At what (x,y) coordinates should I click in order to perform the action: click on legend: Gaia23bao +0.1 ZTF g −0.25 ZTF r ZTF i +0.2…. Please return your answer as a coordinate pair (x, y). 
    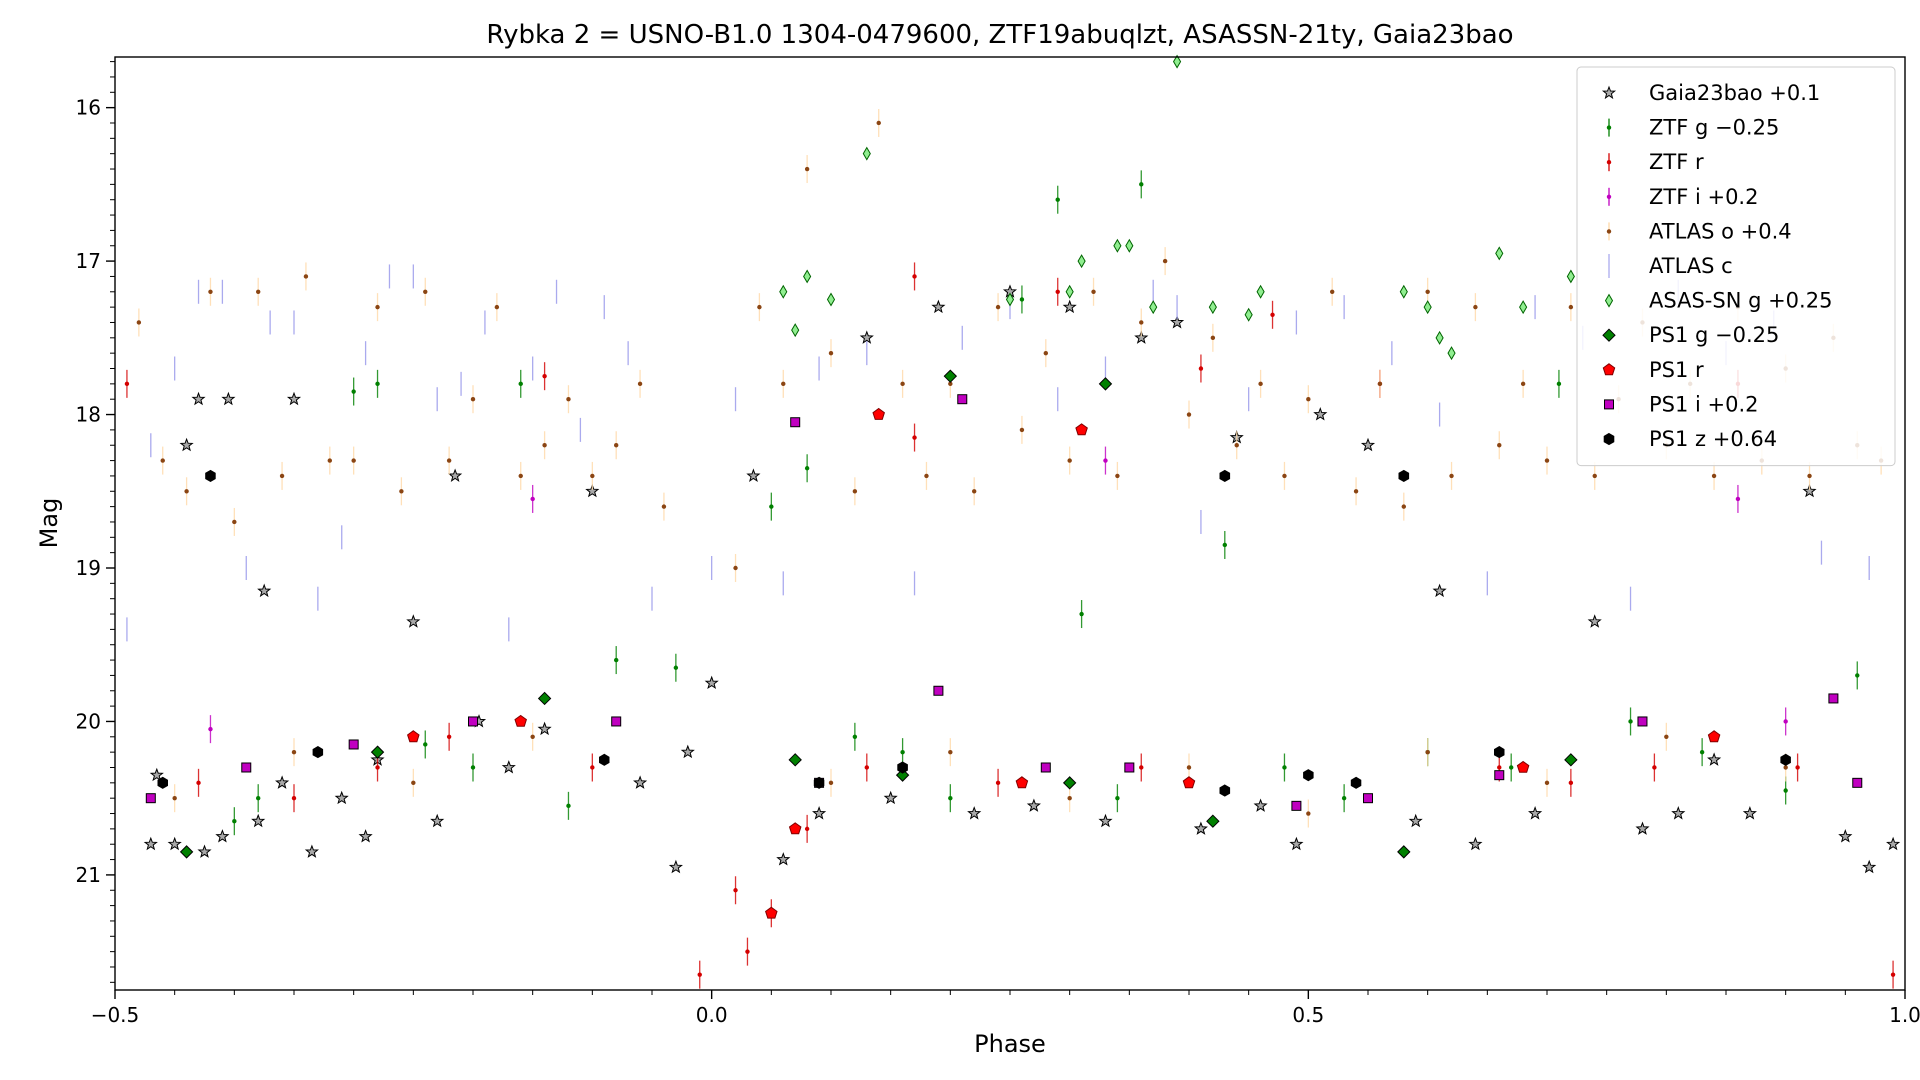
    Looking at the image, I should click on (1736, 266).